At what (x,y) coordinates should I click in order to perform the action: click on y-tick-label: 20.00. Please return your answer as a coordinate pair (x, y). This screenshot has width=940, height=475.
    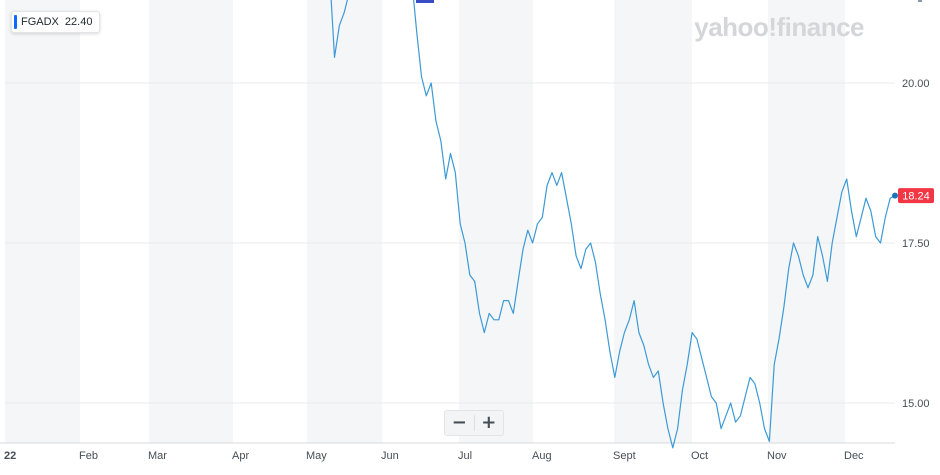
    Looking at the image, I should click on (916, 84).